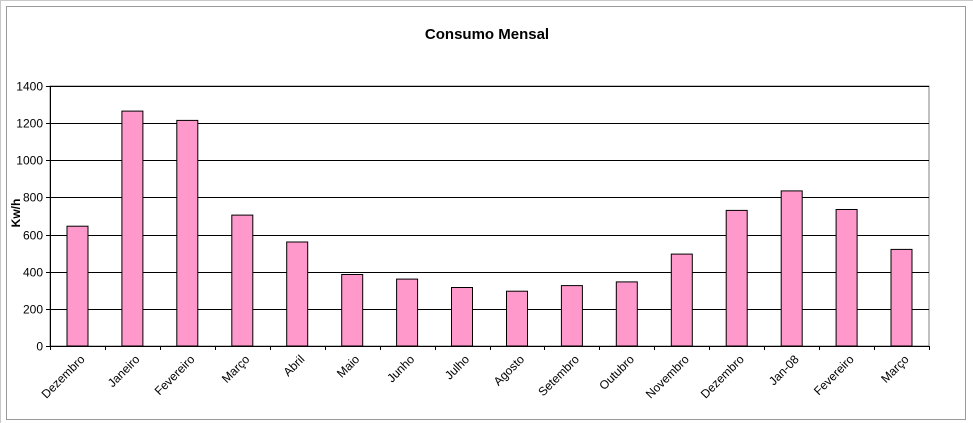 This screenshot has height=423, width=973. Describe the element at coordinates (486, 0) in the screenshot. I see `sheet-gridline-top` at that location.